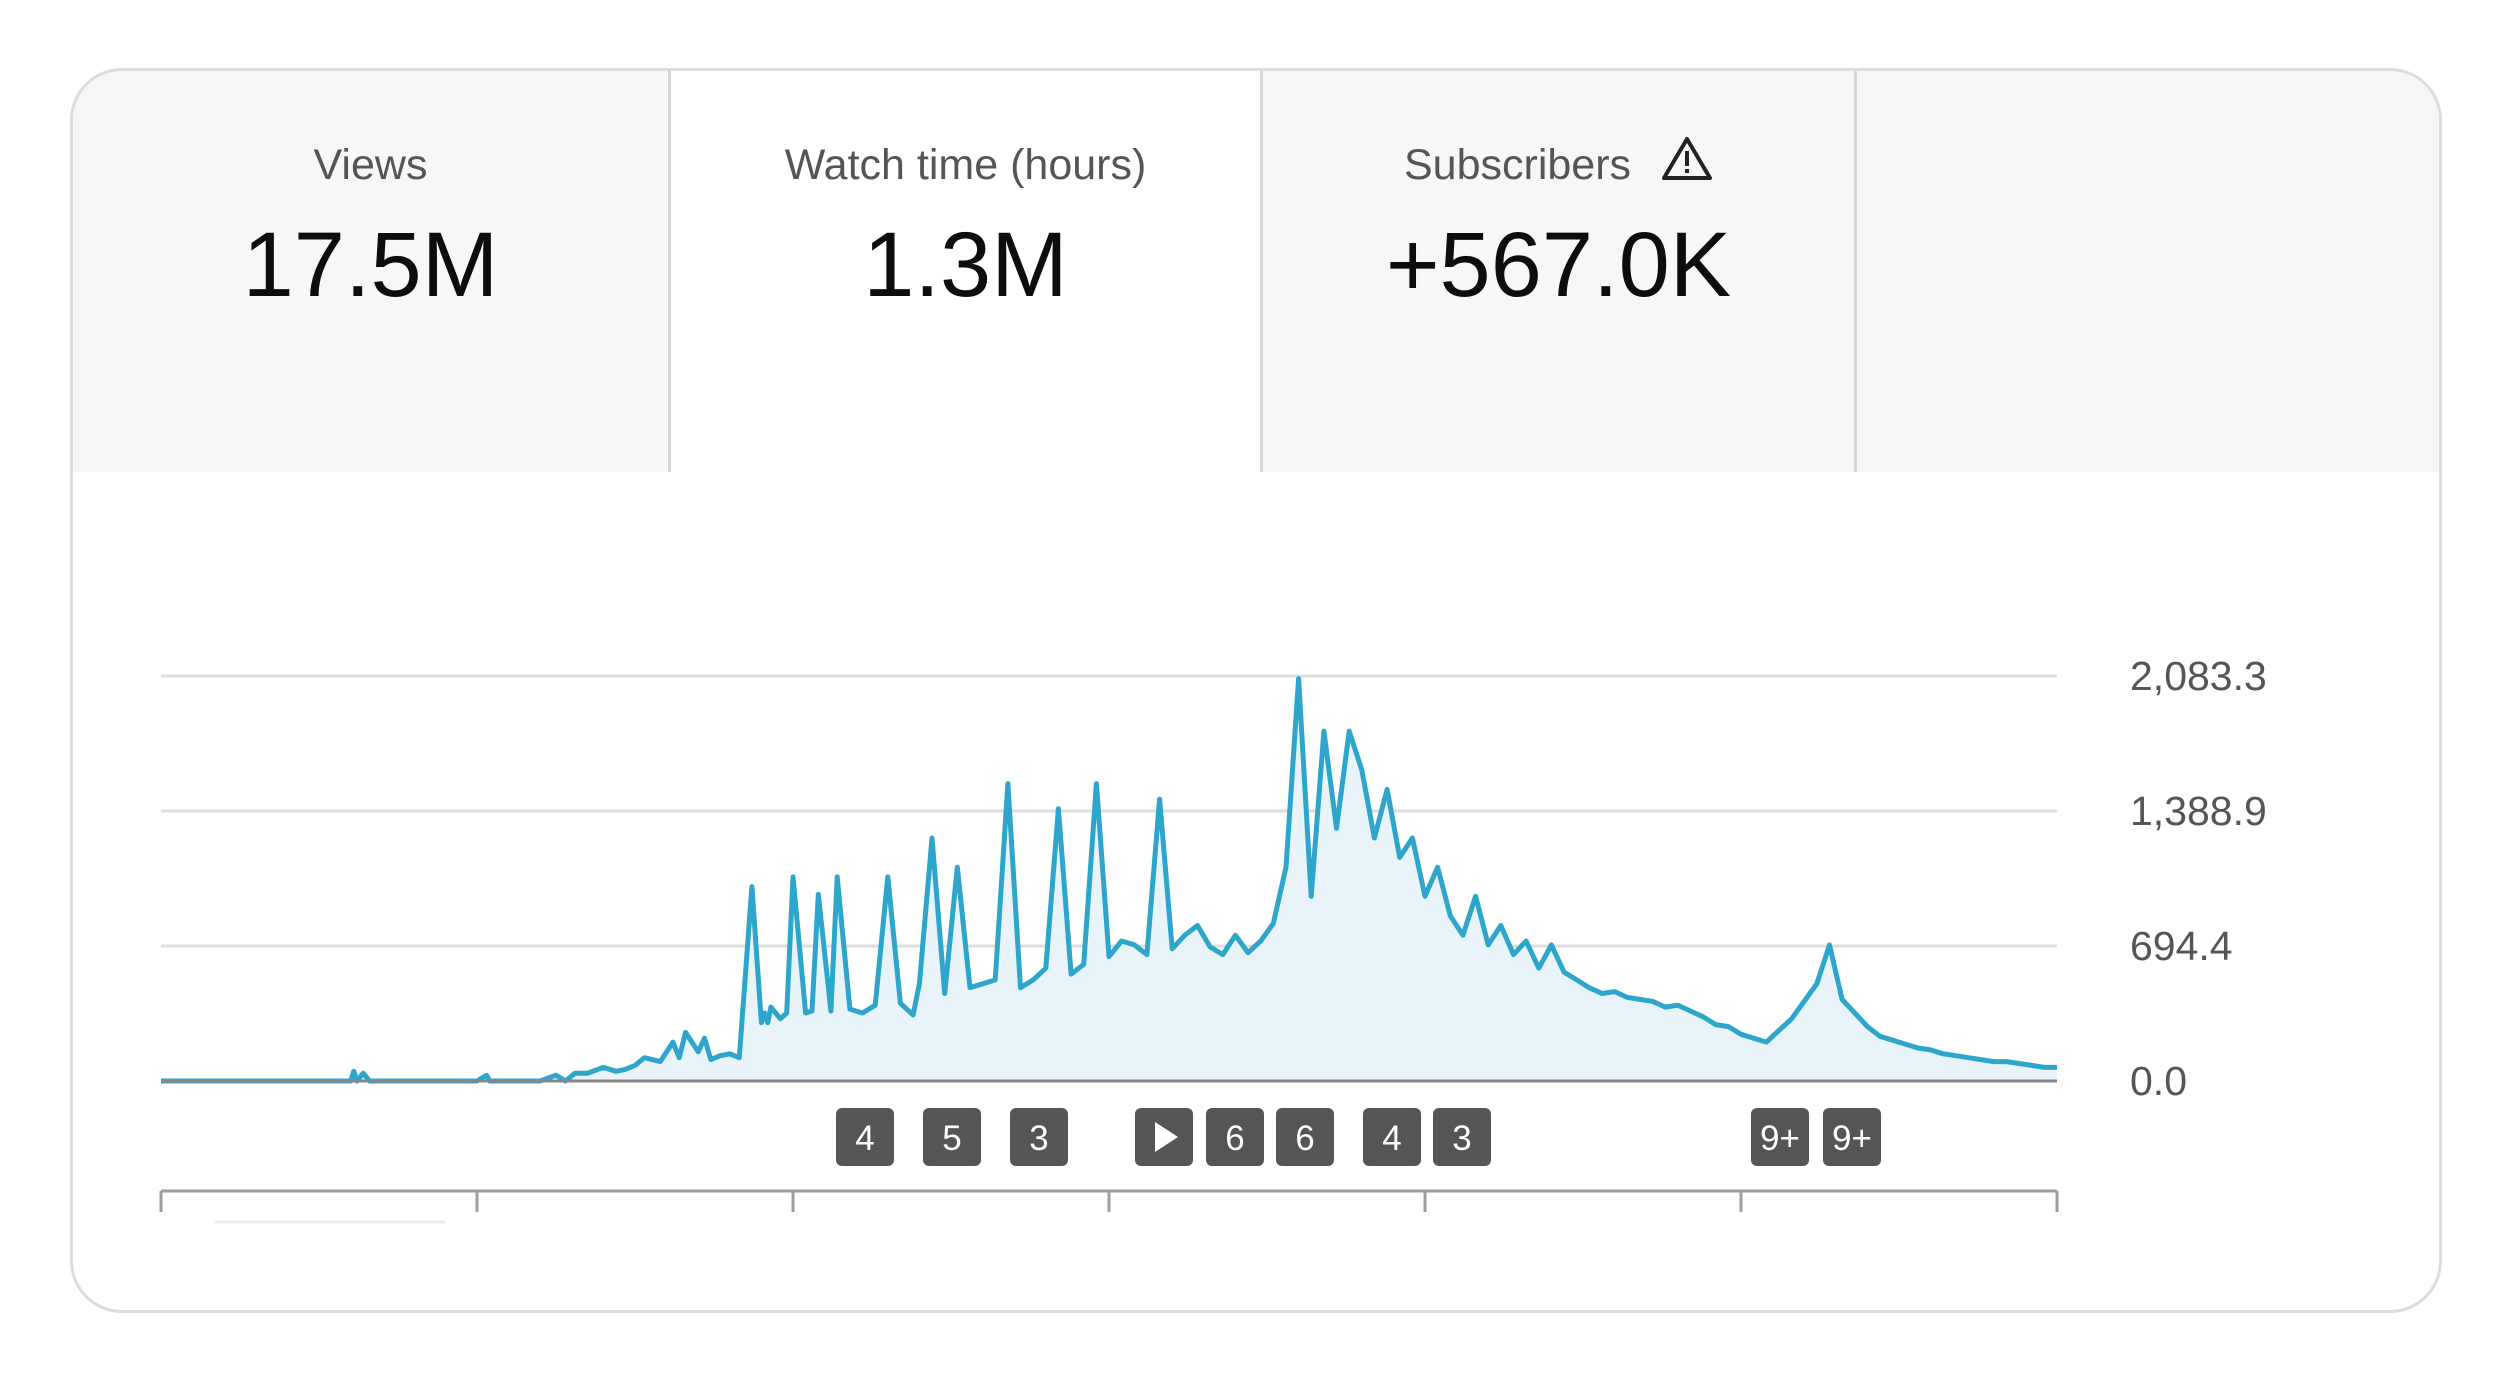 This screenshot has height=1377, width=2500. I want to click on x-axis, so click(1109, 1206).